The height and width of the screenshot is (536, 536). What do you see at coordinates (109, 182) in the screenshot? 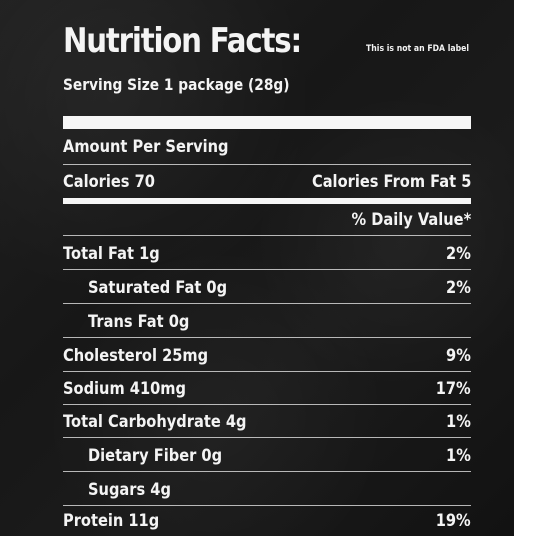
I see `calories-label: Calories 70` at bounding box center [109, 182].